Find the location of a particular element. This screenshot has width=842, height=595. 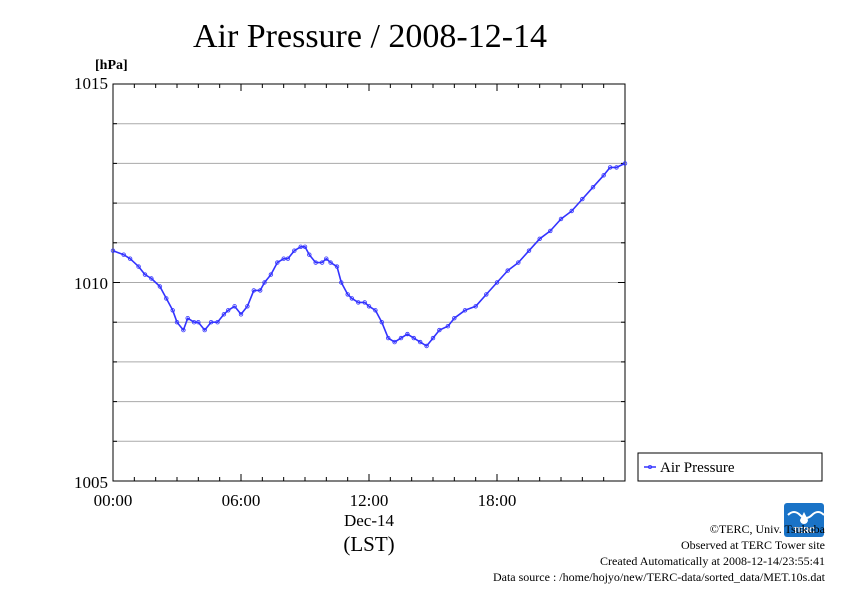

y-tick-label: 1010 is located at coordinates (91, 283).